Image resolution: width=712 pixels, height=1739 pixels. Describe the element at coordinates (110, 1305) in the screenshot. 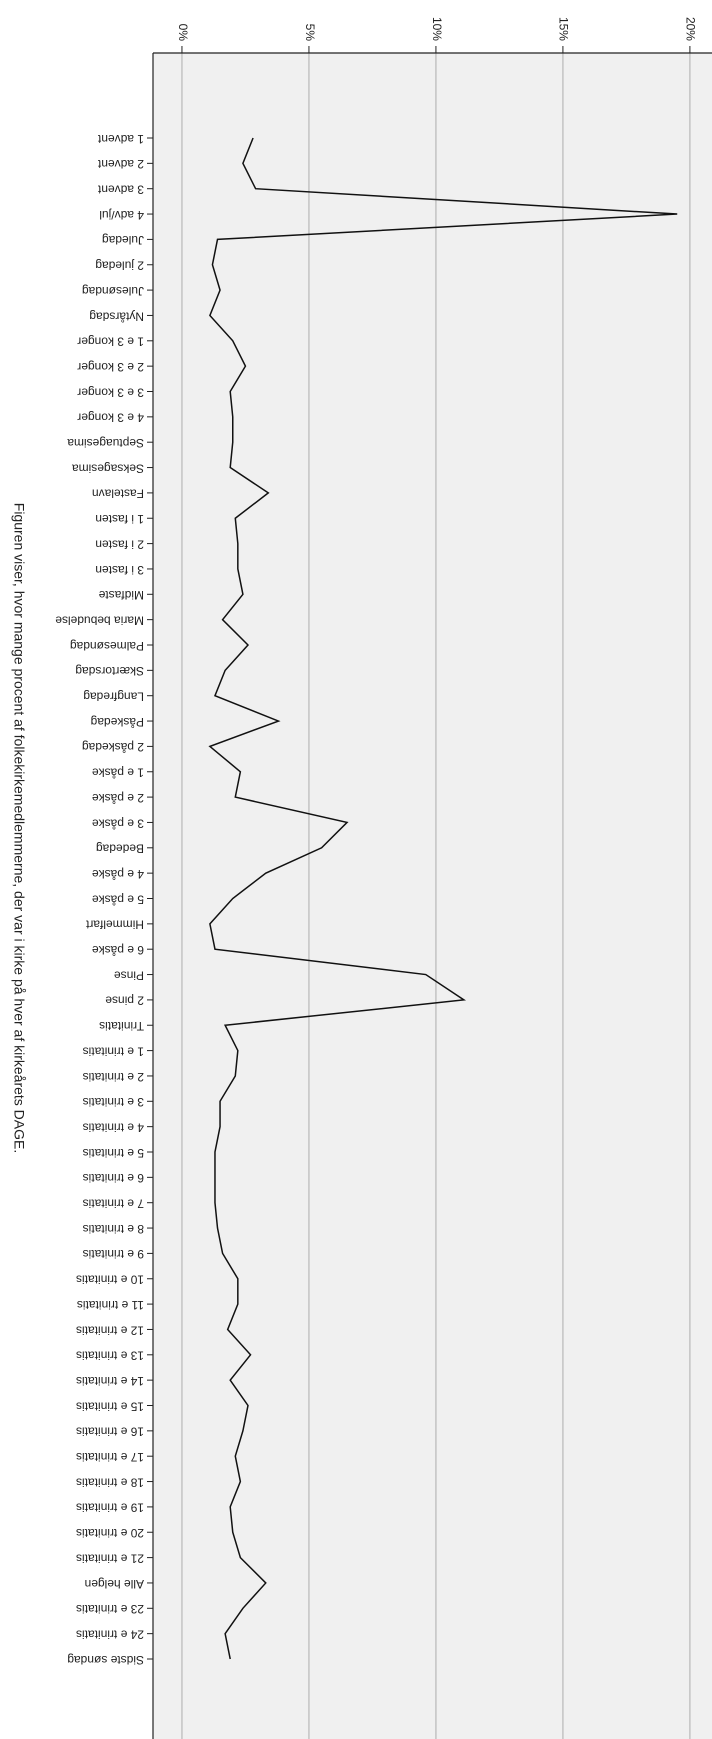

I see `y-tick-label: 11 e trinitatis` at that location.